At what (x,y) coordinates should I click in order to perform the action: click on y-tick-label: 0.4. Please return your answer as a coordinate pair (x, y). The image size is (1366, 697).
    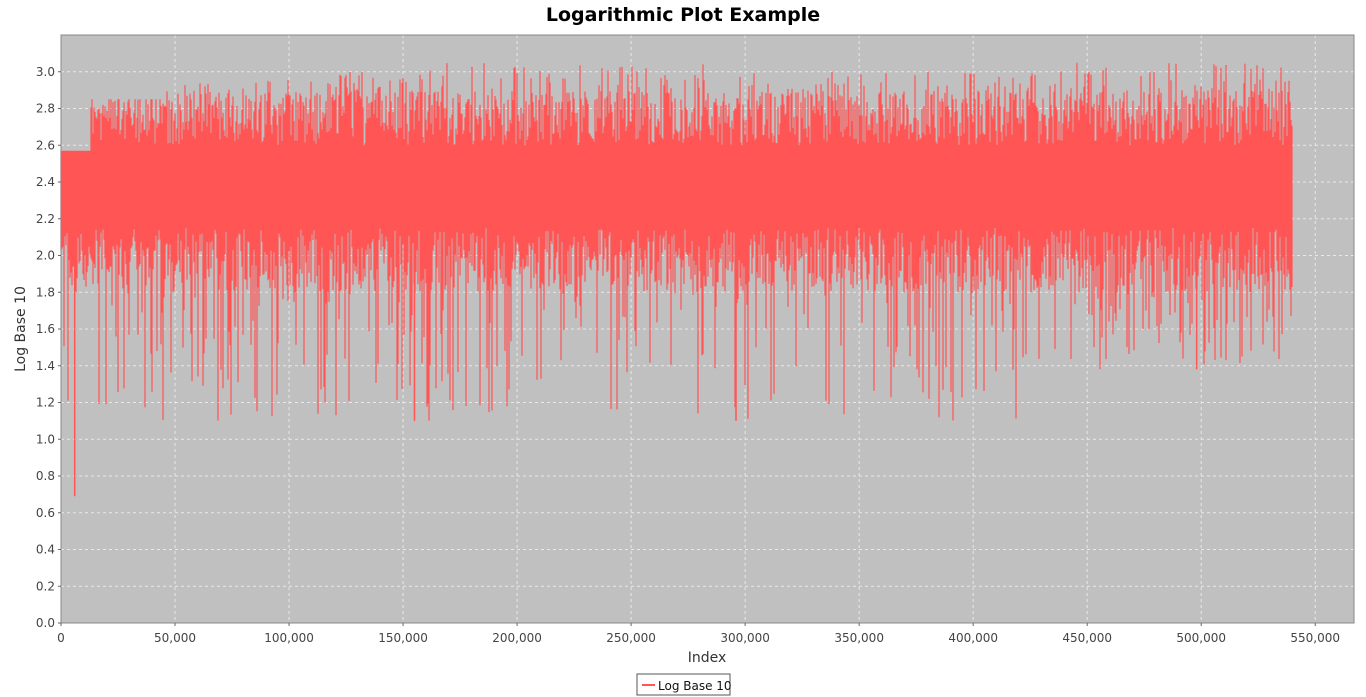
    Looking at the image, I should click on (45, 550).